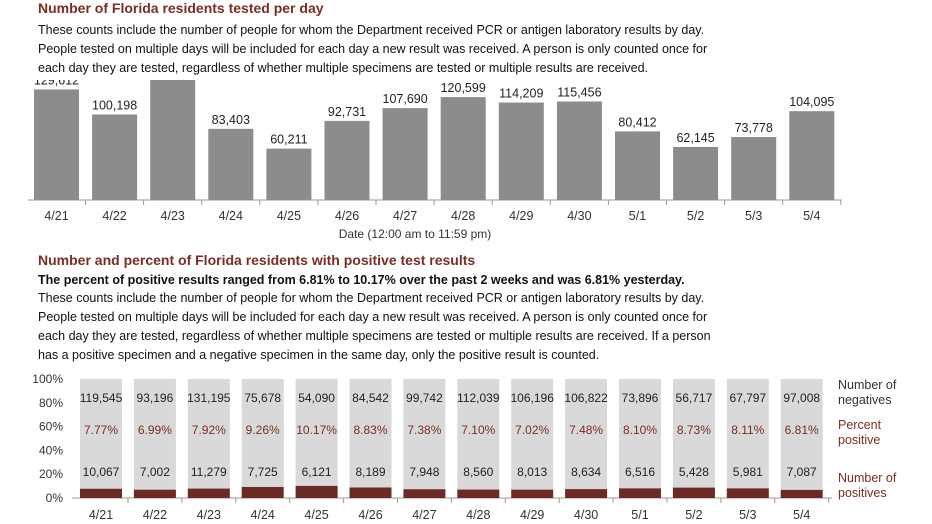 The width and height of the screenshot is (932, 524). What do you see at coordinates (424, 430) in the screenshot?
I see `percent-positive-label: 7.38%` at bounding box center [424, 430].